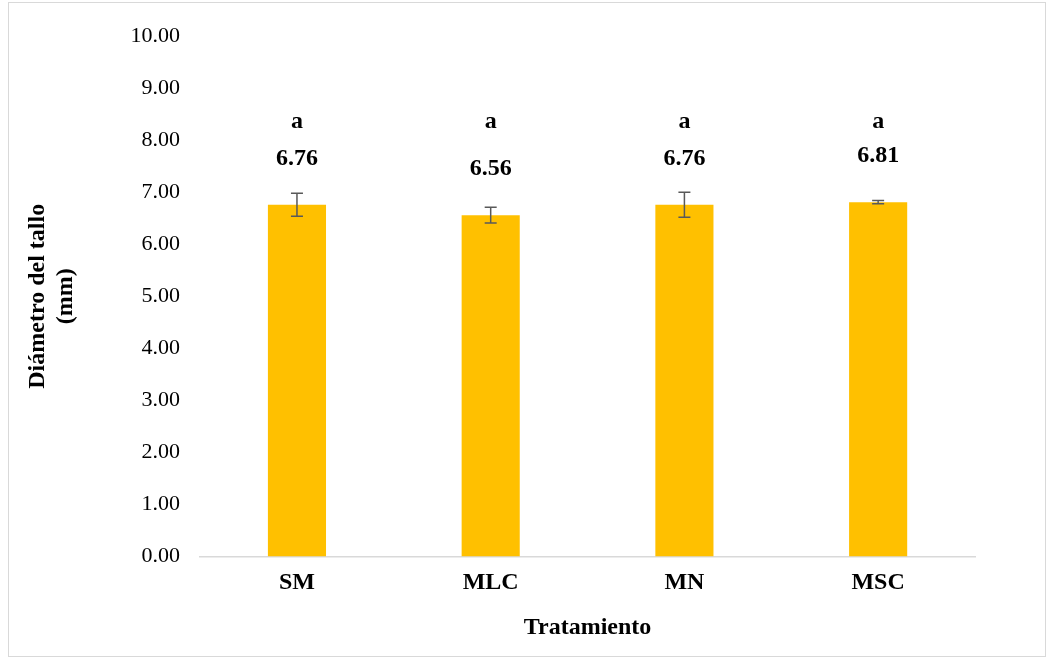 The image size is (1057, 661). What do you see at coordinates (490, 581) in the screenshot?
I see `x-tick-label: MLC` at bounding box center [490, 581].